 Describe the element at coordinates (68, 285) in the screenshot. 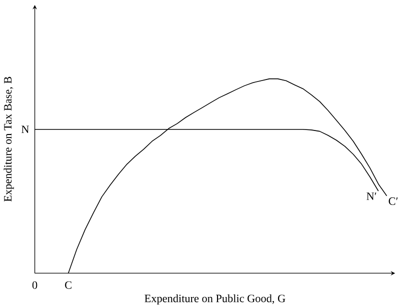

I see `x-tick-label: C` at that location.